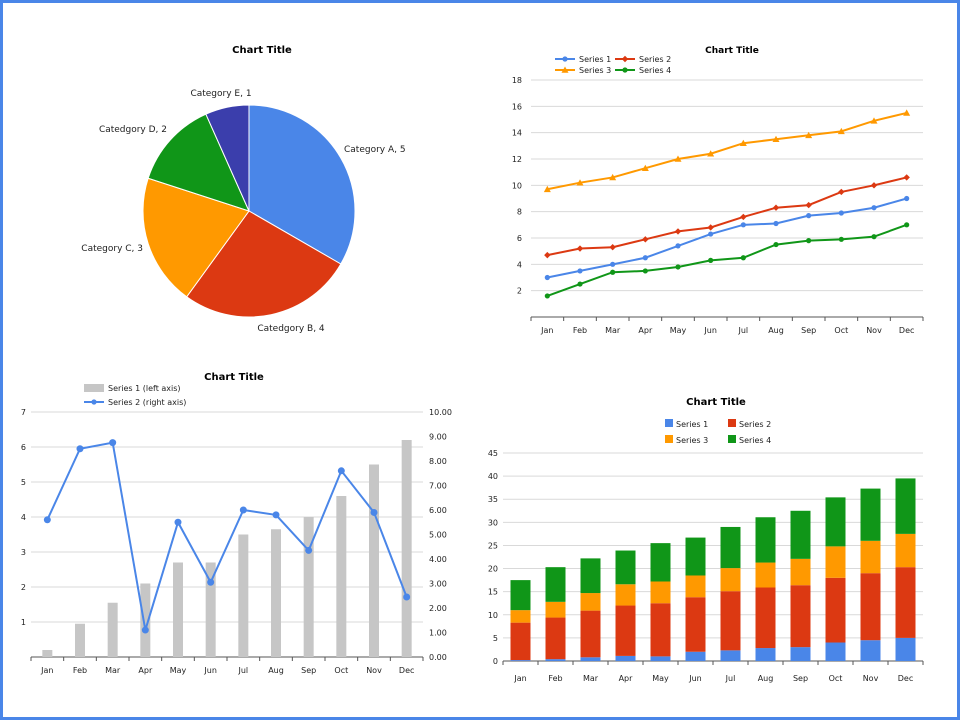  I want to click on x-tick-label: Jun, so click(710, 330).